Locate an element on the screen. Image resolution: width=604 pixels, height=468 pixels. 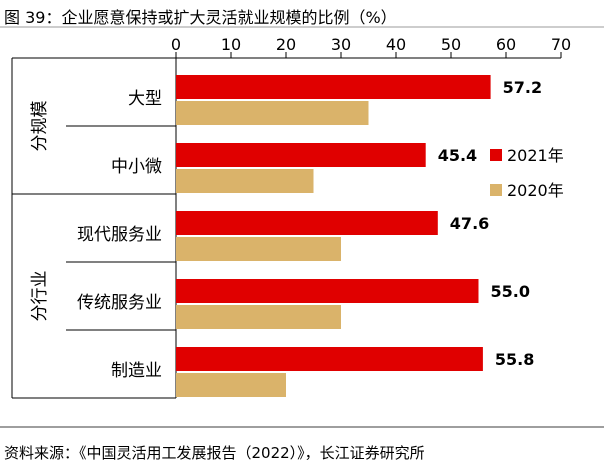
chart-title: 图 39：企业愿意保持或扩大灵活就业规模的比例（%） is located at coordinates (200, 17).